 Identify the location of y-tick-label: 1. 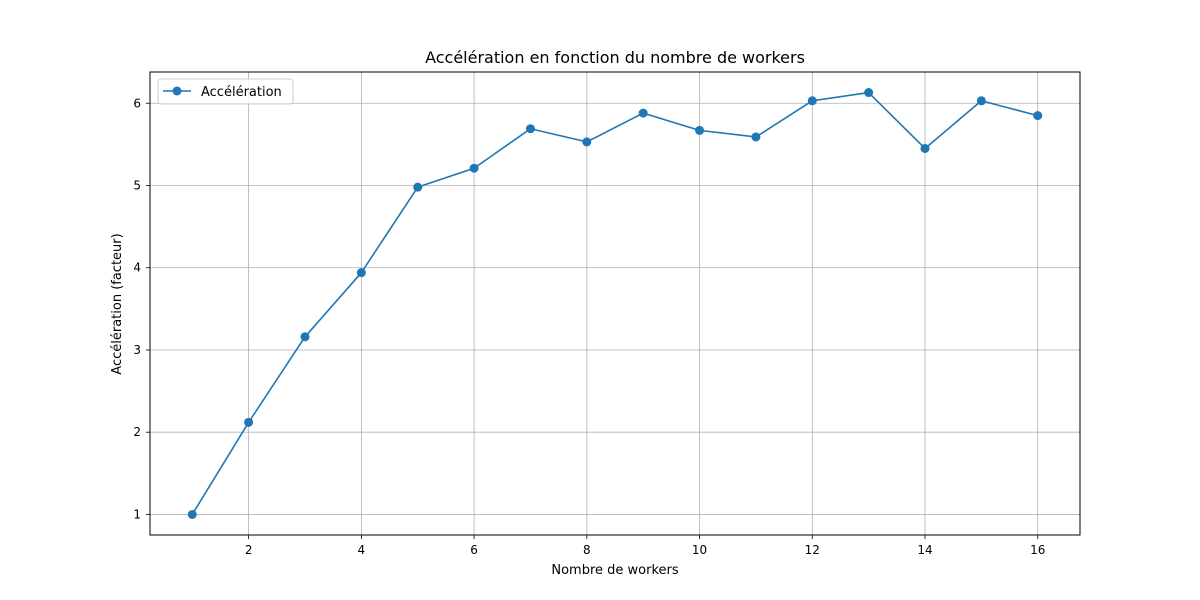
(137, 514).